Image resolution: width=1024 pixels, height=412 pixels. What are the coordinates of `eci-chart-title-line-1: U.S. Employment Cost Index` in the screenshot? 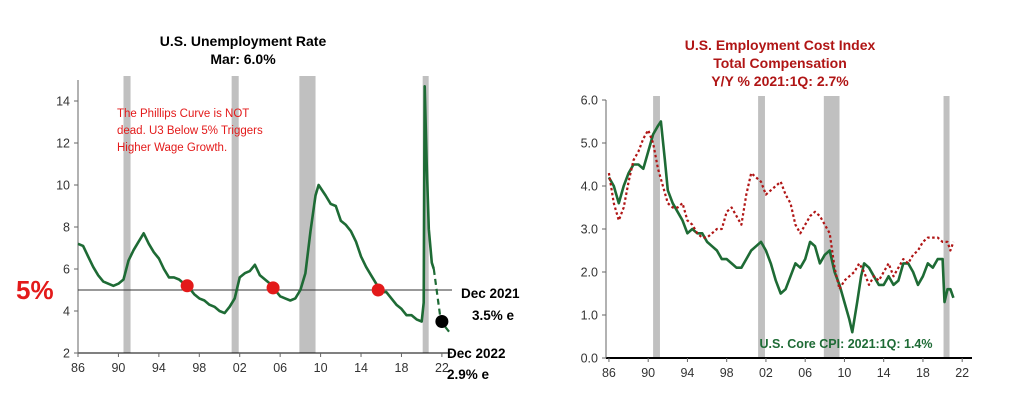 It's located at (780, 45).